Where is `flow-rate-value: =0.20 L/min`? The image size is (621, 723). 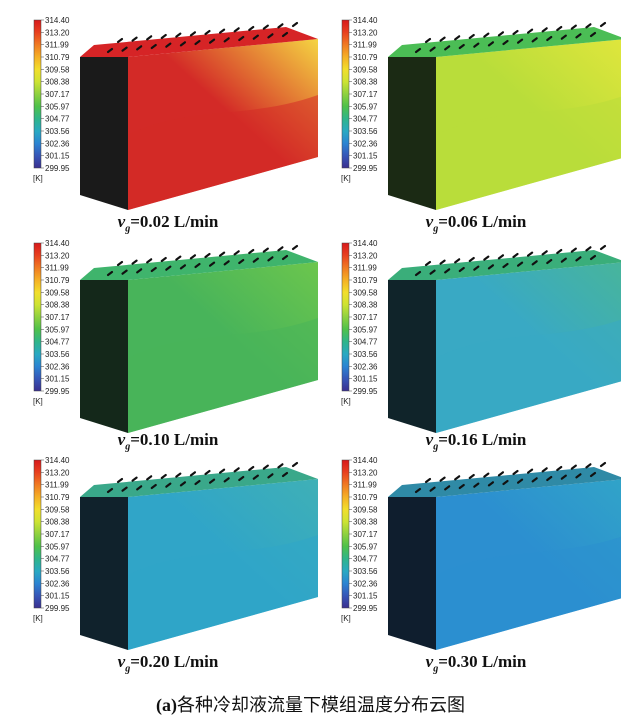
flow-rate-value: =0.20 L/min is located at coordinates (174, 661).